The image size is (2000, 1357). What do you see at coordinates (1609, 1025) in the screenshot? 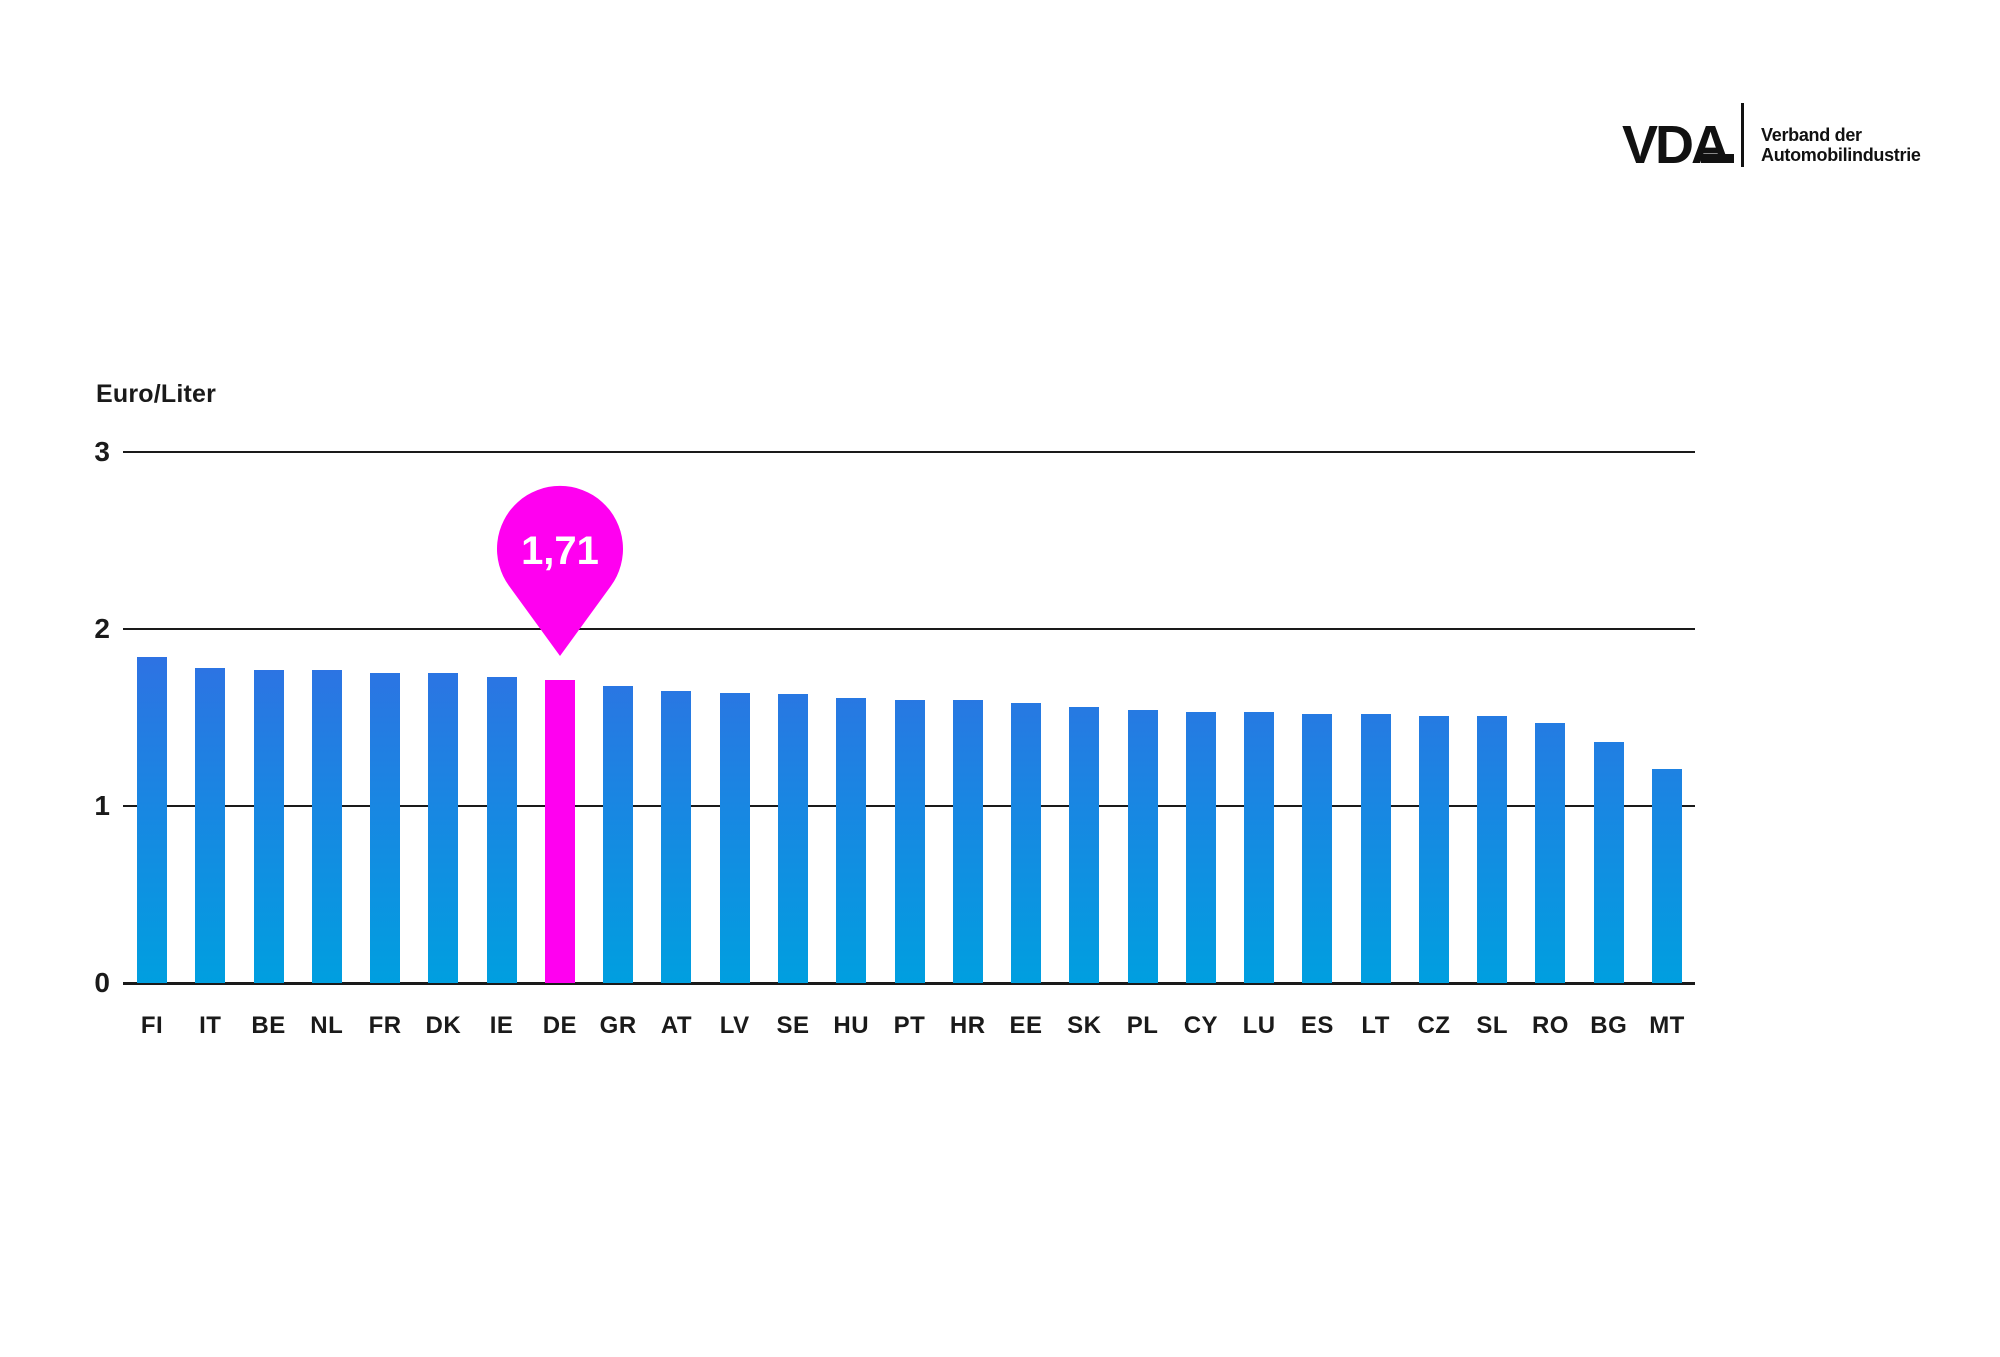
I see `x-axis-label: BG` at bounding box center [1609, 1025].